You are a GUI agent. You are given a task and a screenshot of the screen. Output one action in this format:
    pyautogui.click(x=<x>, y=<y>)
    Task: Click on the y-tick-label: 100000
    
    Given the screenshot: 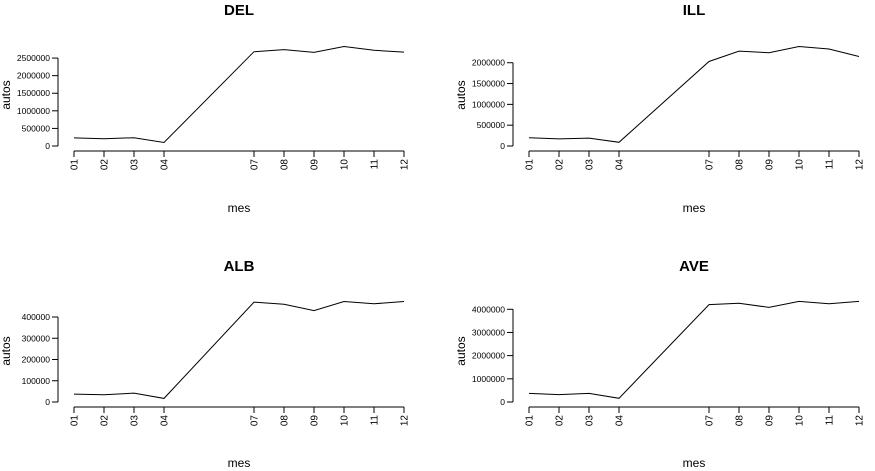 What is the action you would take?
    pyautogui.click(x=36, y=381)
    